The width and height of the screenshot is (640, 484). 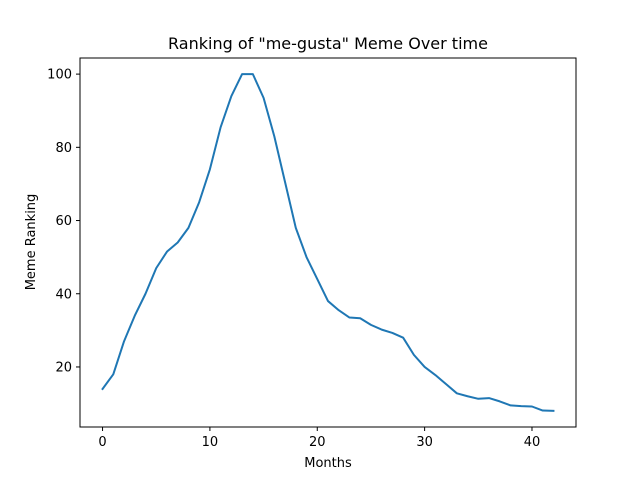 I want to click on x-tick-label: 10, so click(x=210, y=442).